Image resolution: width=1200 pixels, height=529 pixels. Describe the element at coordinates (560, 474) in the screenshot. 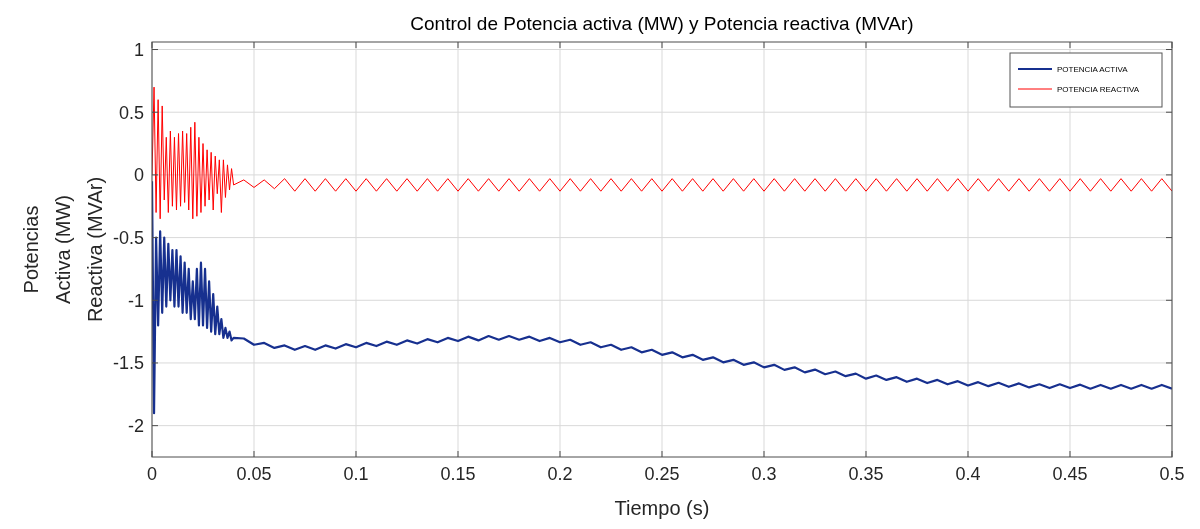

I see `x-tick-label: 0.2` at that location.